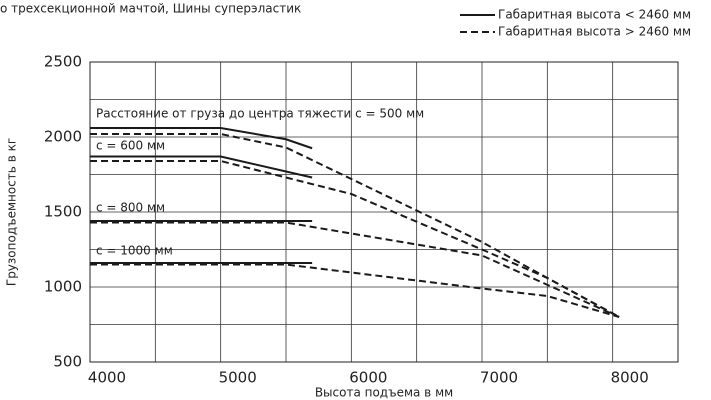  I want to click on y-axis-label: Грузоподъемность в кг, so click(12, 212).